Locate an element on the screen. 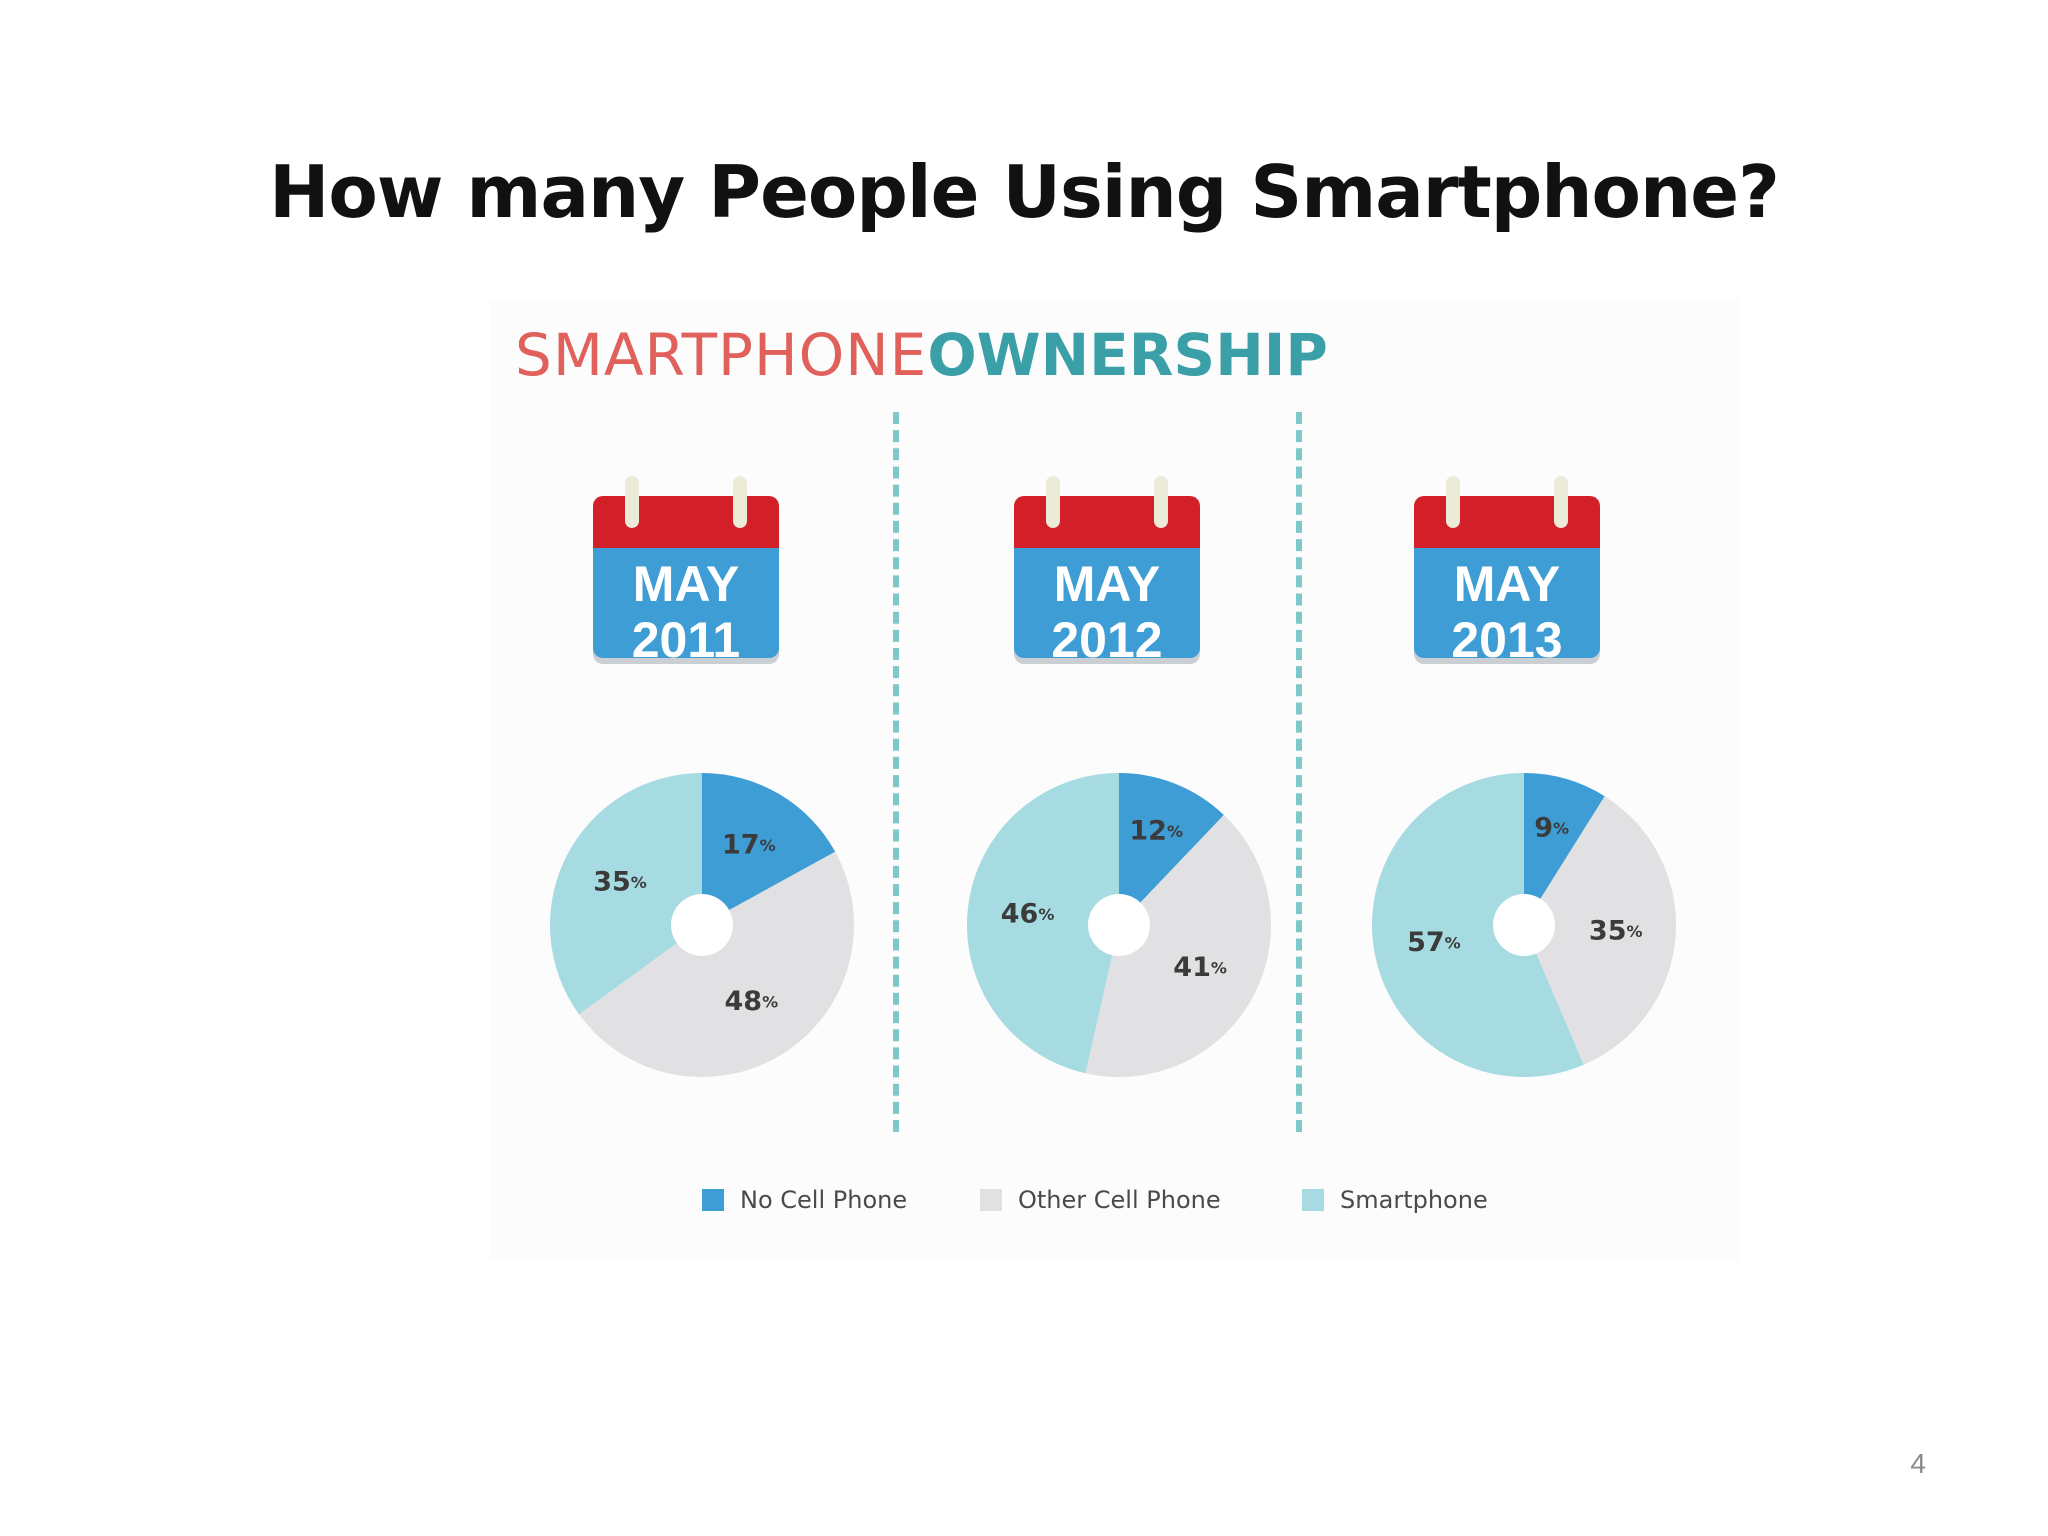 The height and width of the screenshot is (1536, 2048). donut-chart-2011: 17%48%35% is located at coordinates (702, 925).